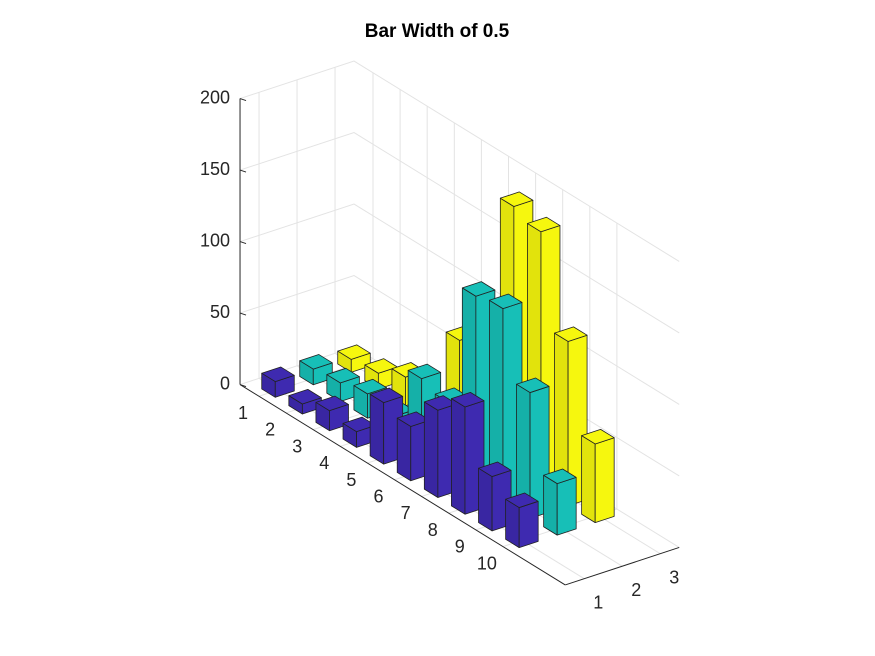 The height and width of the screenshot is (656, 875). I want to click on z-tick-label: 100, so click(215, 240).